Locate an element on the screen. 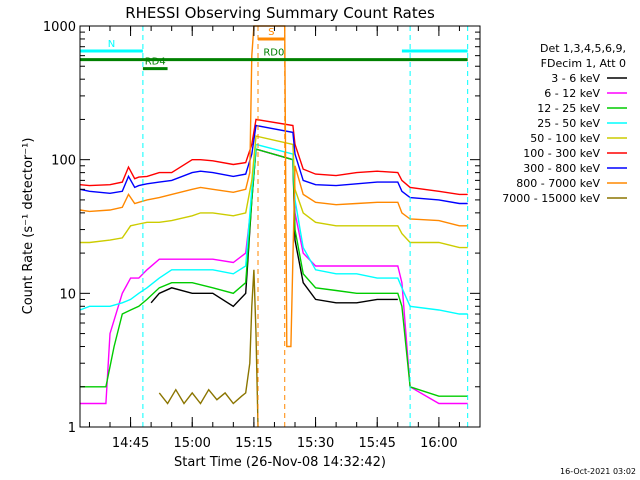  legend-label-8: 7000 - 15000 keV is located at coordinates (551, 198).